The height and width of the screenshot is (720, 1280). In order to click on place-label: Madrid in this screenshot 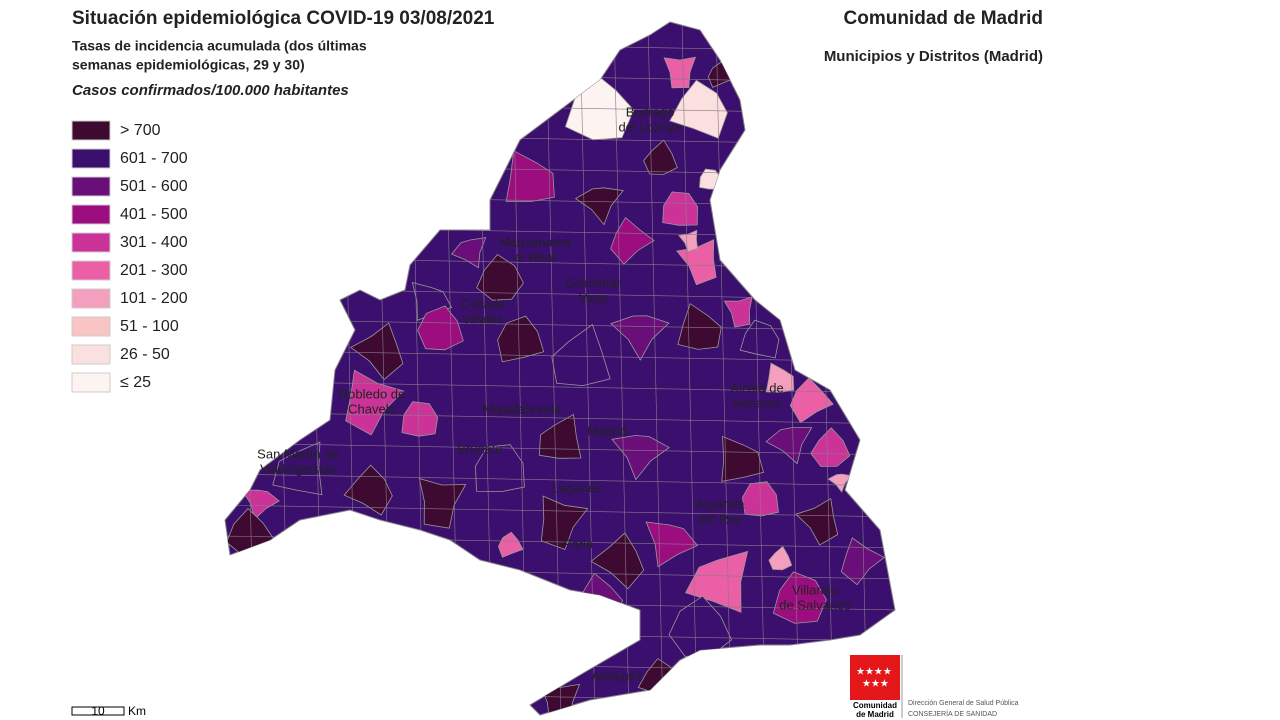, I will do `click(607, 430)`.